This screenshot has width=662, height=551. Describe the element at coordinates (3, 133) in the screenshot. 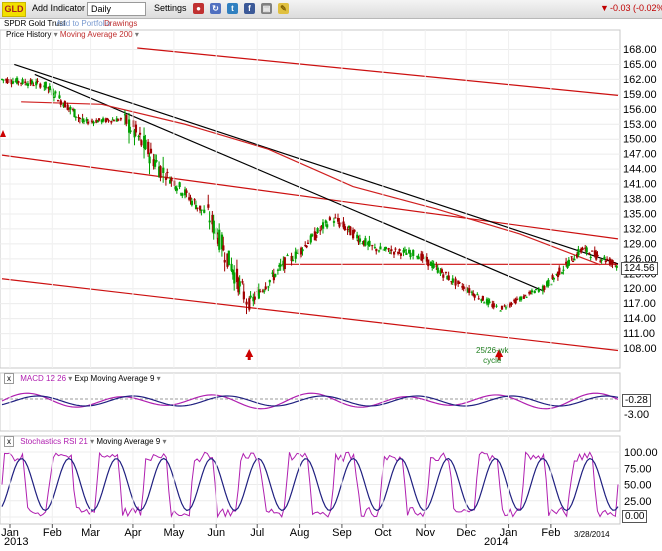

I see `cycle-arrow-left` at that location.